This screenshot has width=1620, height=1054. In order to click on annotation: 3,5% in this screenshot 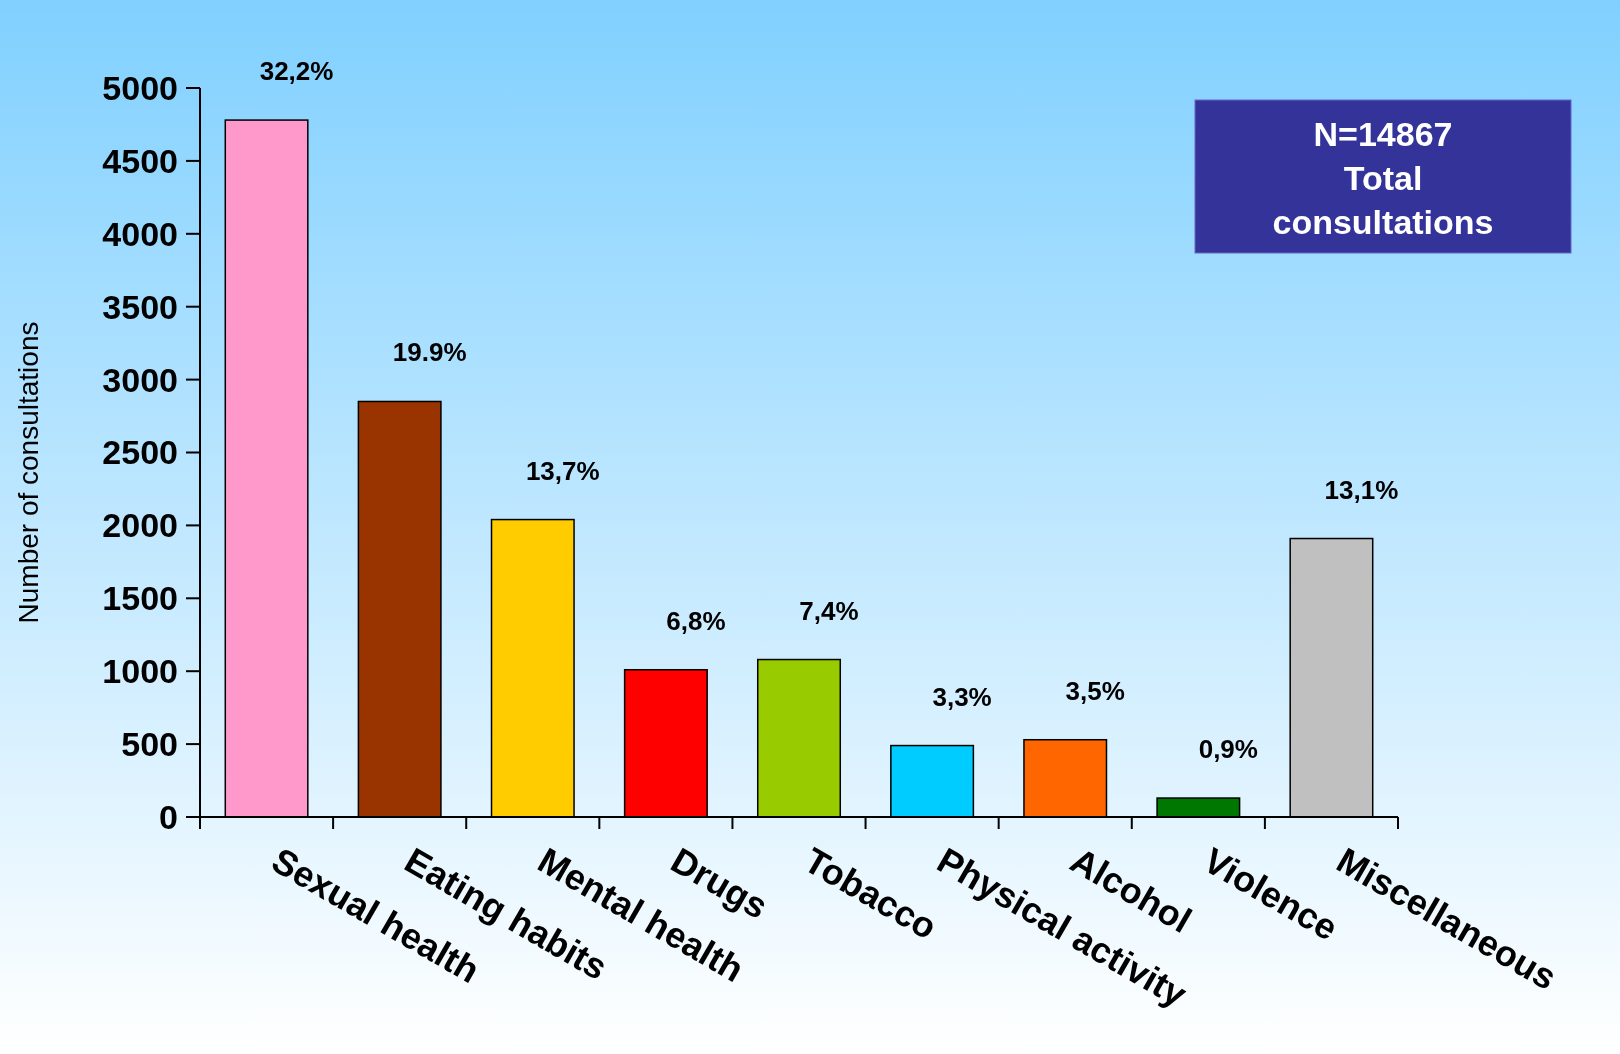, I will do `click(1095, 690)`.